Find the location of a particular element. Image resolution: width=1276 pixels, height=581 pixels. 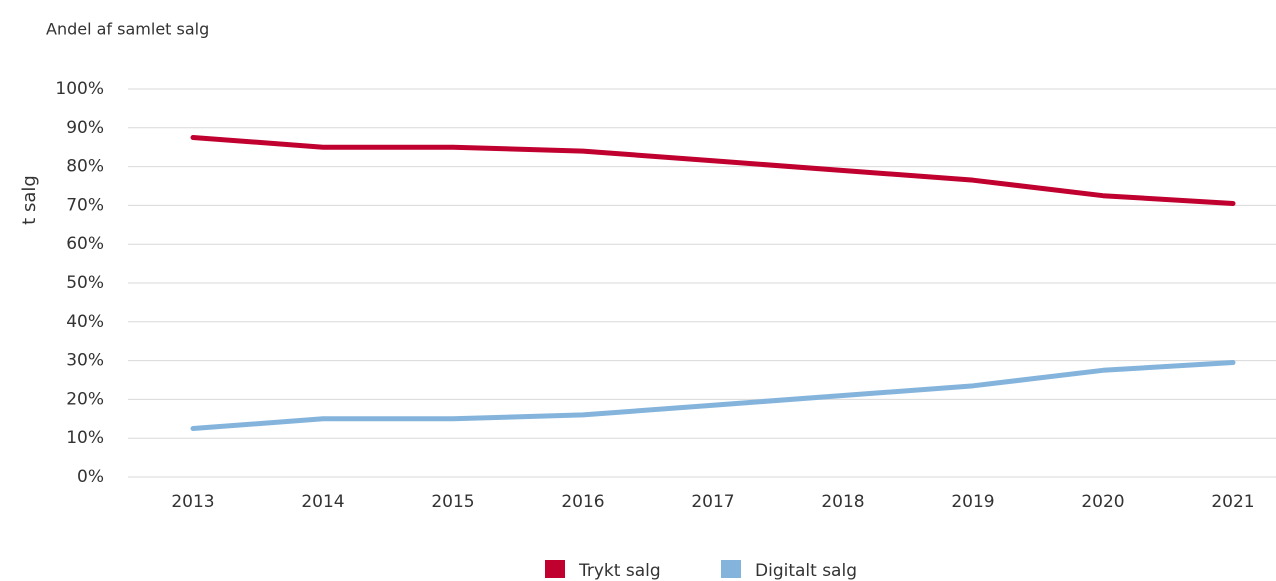

x-tick-label: 2018 is located at coordinates (842, 502).